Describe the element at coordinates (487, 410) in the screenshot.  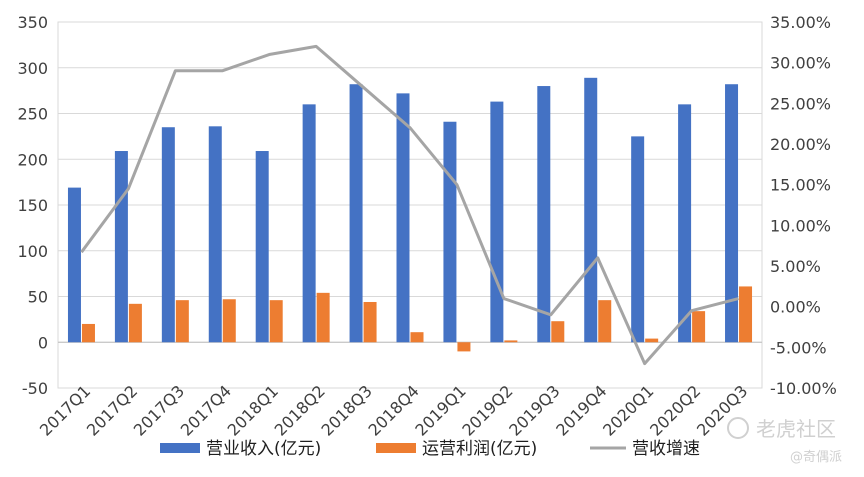
I see `x-tick-label: 2019Q2` at that location.